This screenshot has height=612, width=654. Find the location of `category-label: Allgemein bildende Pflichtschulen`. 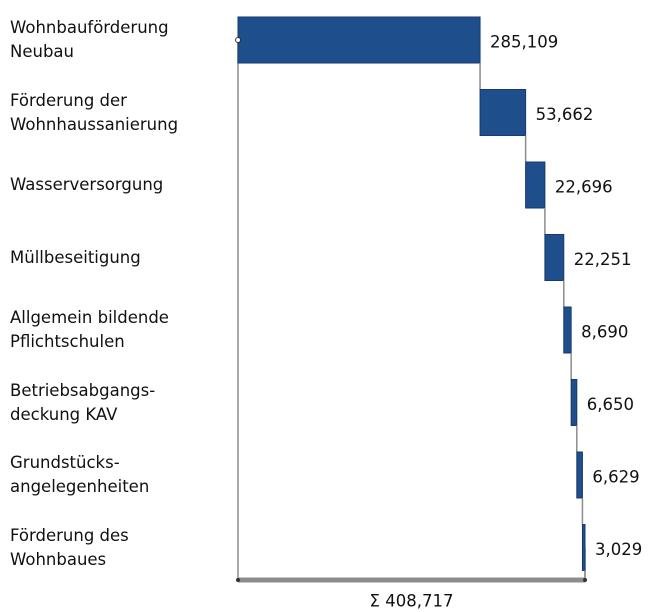

category-label: Allgemein bildende Pflichtschulen is located at coordinates (89, 329).